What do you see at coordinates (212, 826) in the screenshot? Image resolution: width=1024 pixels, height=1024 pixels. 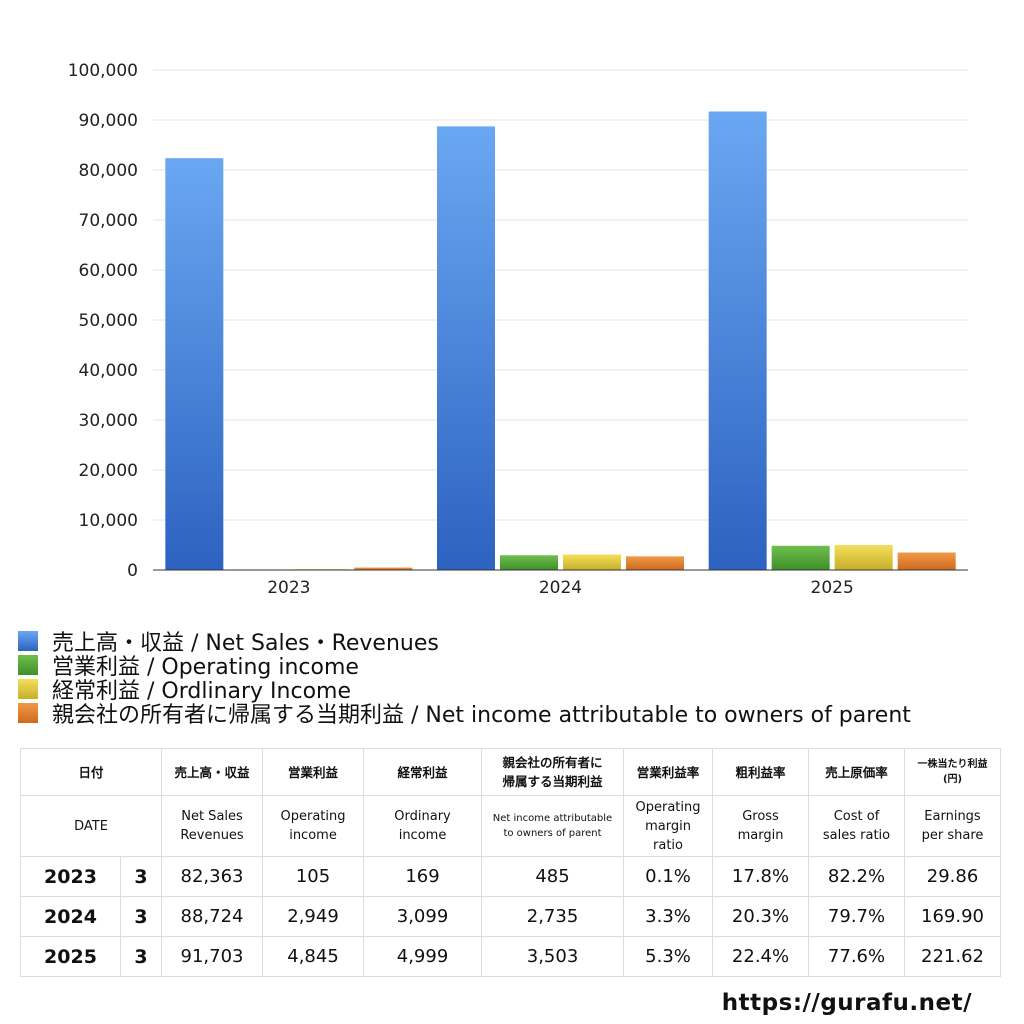 I see `header-sales-en: Net Sales Revenues` at bounding box center [212, 826].